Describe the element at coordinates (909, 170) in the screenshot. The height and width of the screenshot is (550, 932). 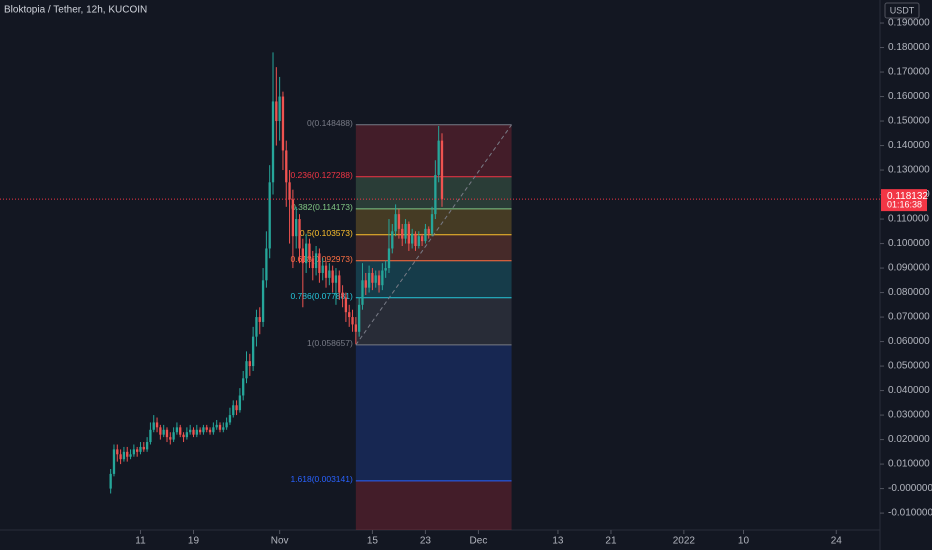
I see `y-tick-label: 0.130000` at that location.